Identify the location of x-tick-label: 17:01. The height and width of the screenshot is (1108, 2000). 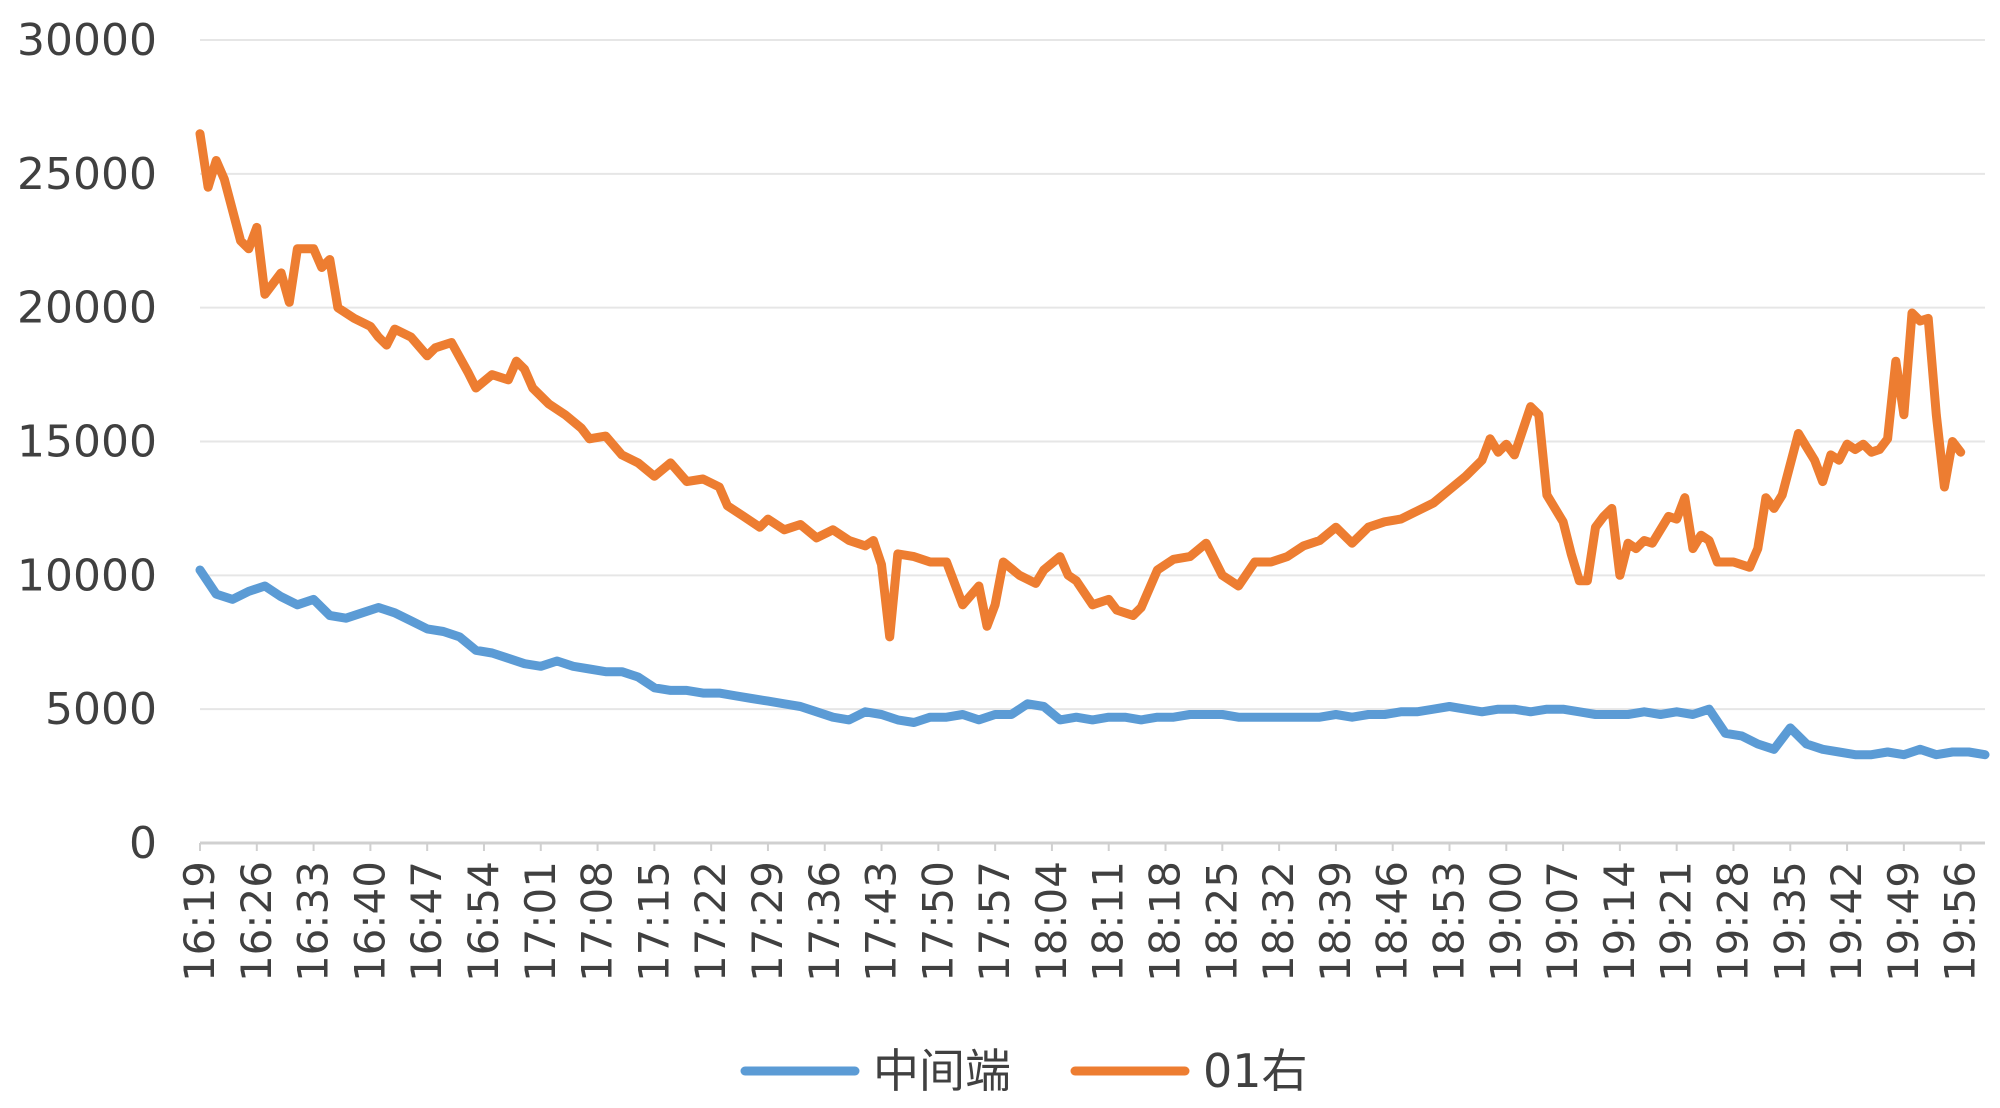
(540, 921).